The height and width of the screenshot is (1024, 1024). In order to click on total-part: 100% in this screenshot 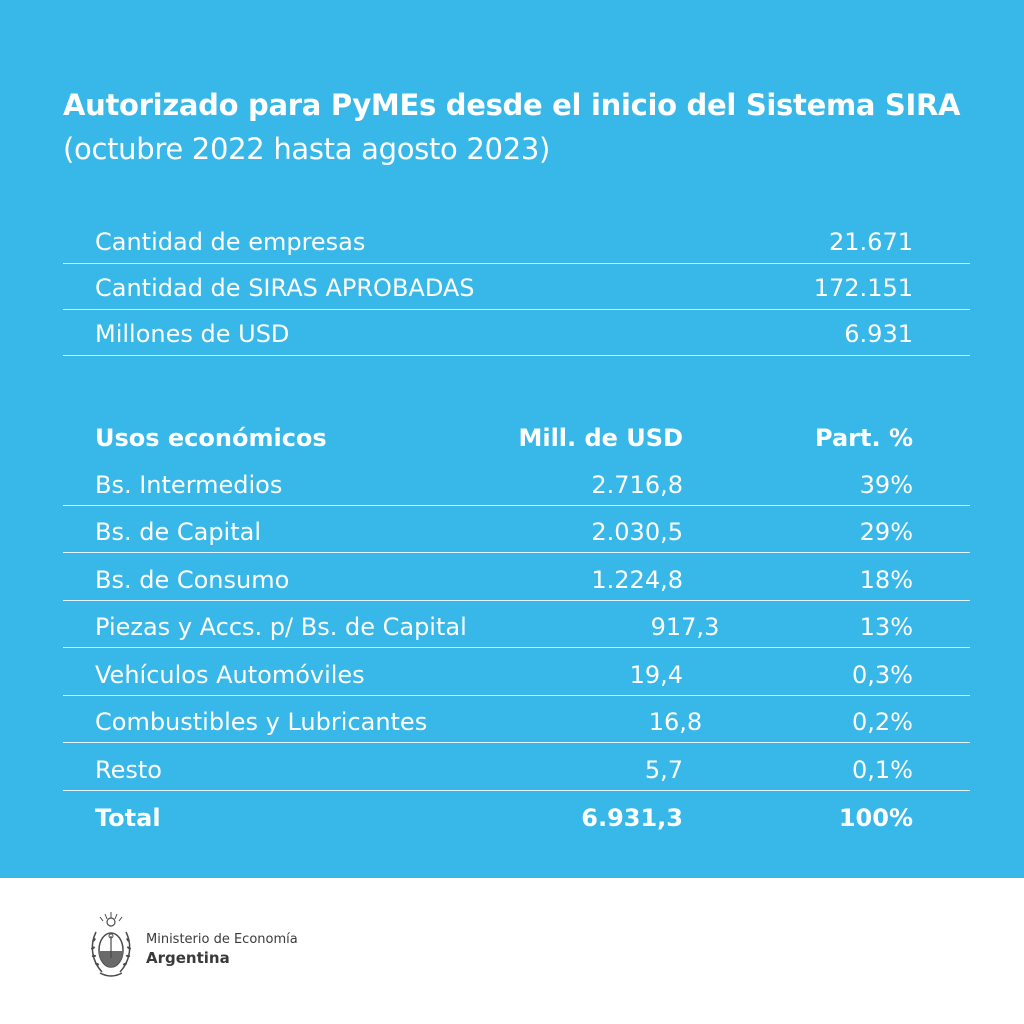, I will do `click(875, 818)`.